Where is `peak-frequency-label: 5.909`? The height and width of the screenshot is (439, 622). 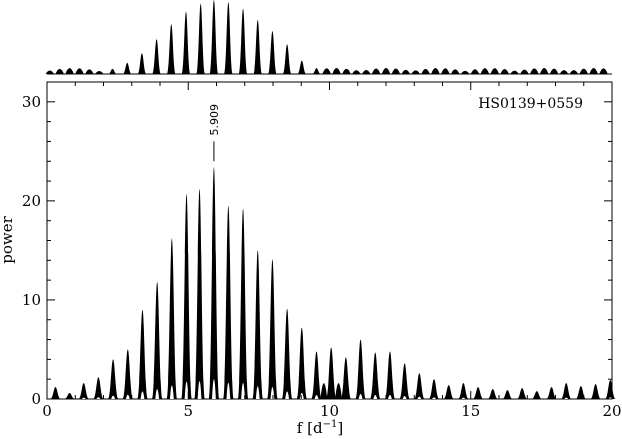 peak-frequency-label: 5.909 is located at coordinates (214, 120).